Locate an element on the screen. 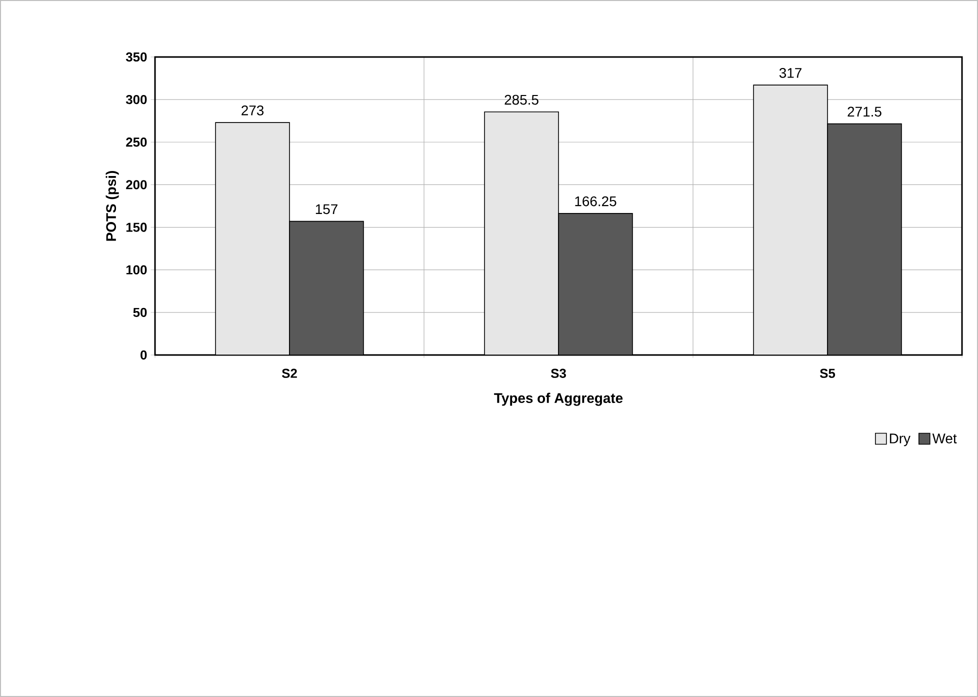 The width and height of the screenshot is (978, 697). data-label: 157 is located at coordinates (327, 209).